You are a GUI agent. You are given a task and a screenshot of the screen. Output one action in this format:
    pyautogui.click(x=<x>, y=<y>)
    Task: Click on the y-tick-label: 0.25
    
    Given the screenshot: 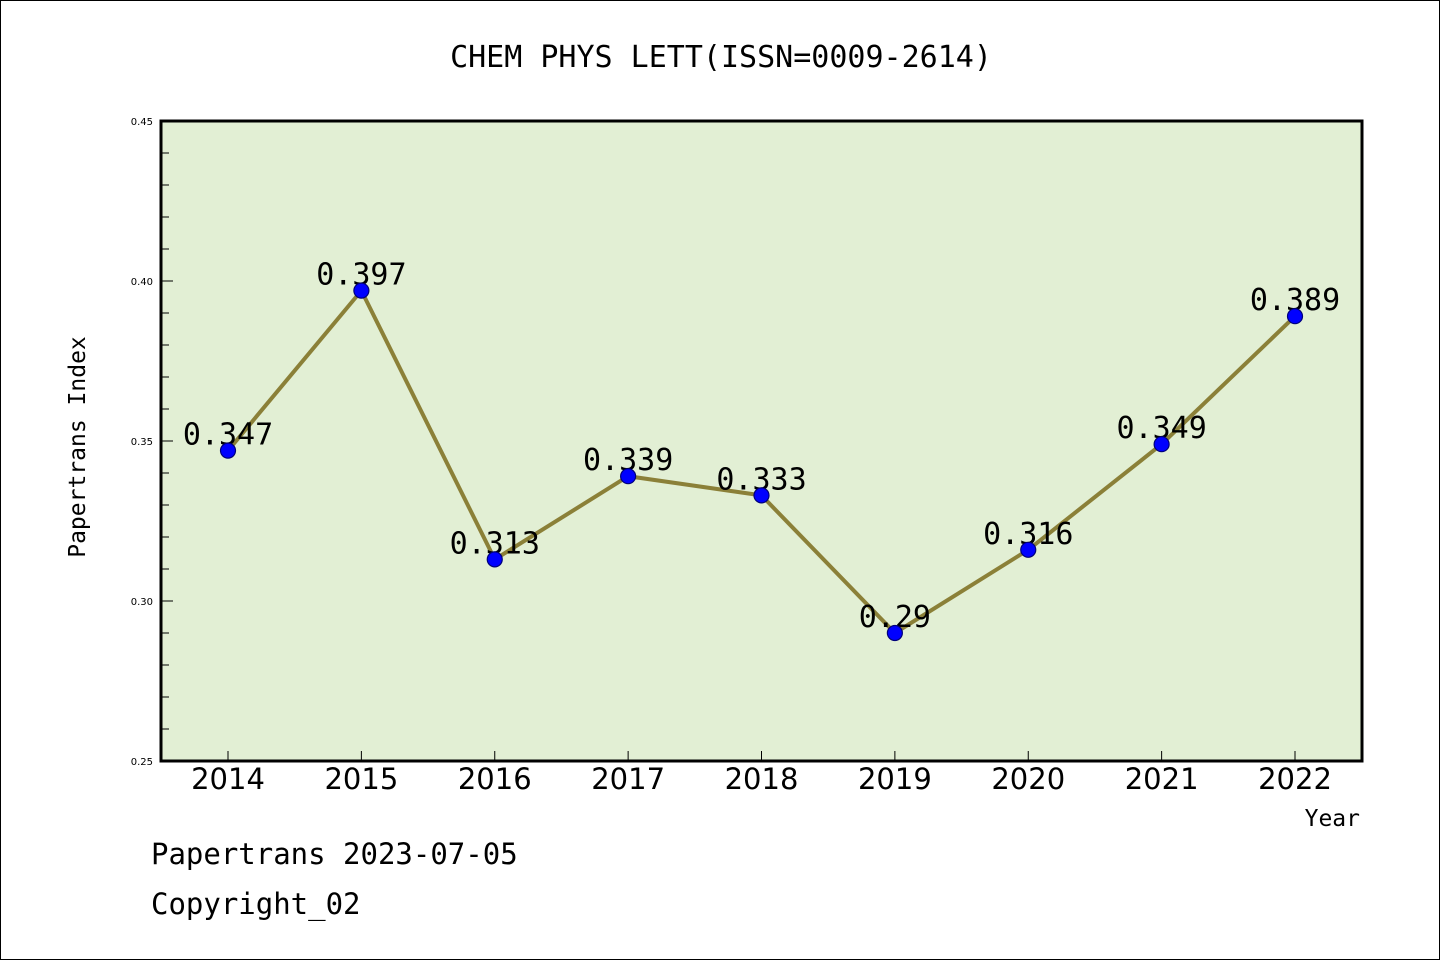 What is the action you would take?
    pyautogui.click(x=142, y=762)
    